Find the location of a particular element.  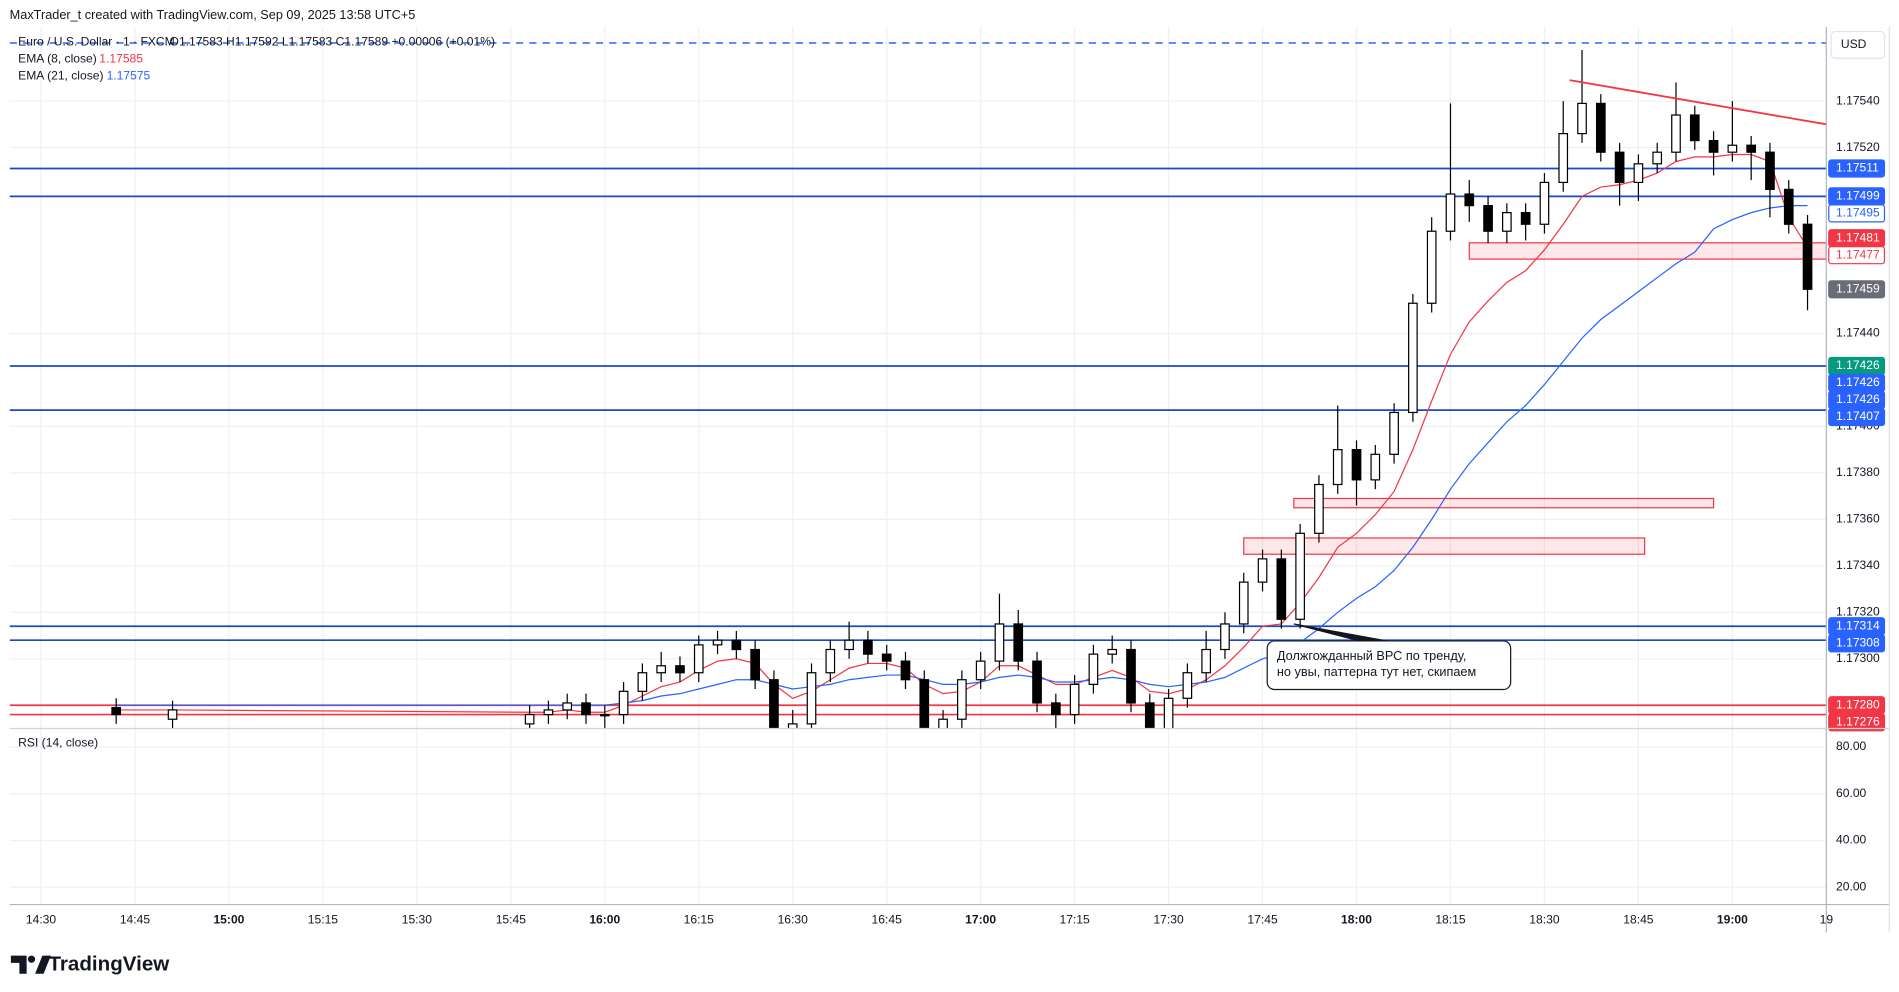

price-label: 1.17495 is located at coordinates (1858, 213).